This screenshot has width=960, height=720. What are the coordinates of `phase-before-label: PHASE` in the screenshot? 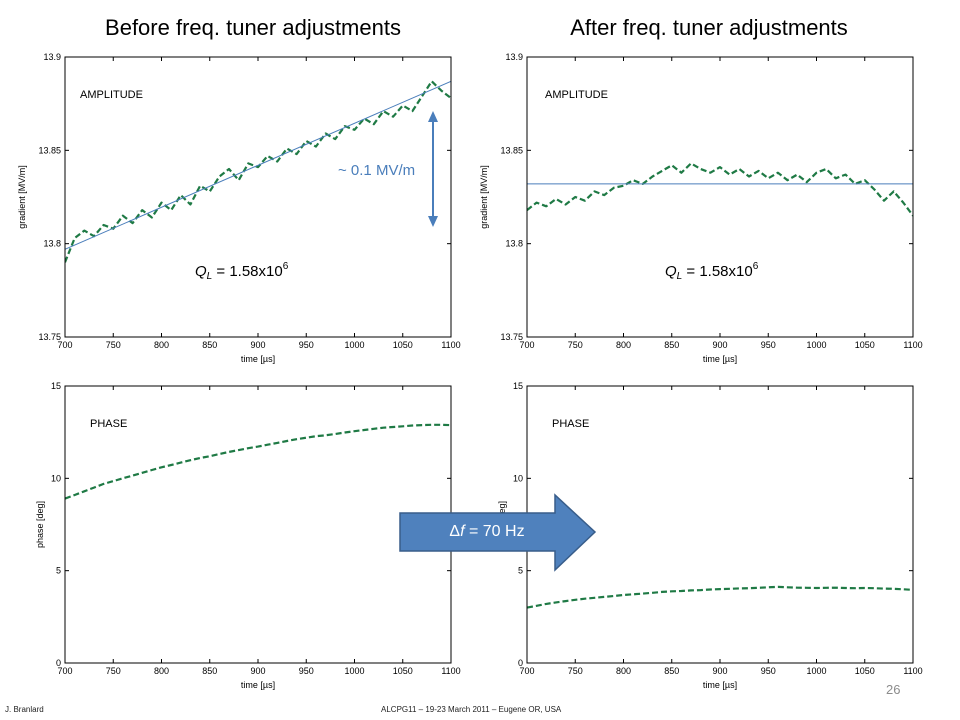 It's located at (109, 424).